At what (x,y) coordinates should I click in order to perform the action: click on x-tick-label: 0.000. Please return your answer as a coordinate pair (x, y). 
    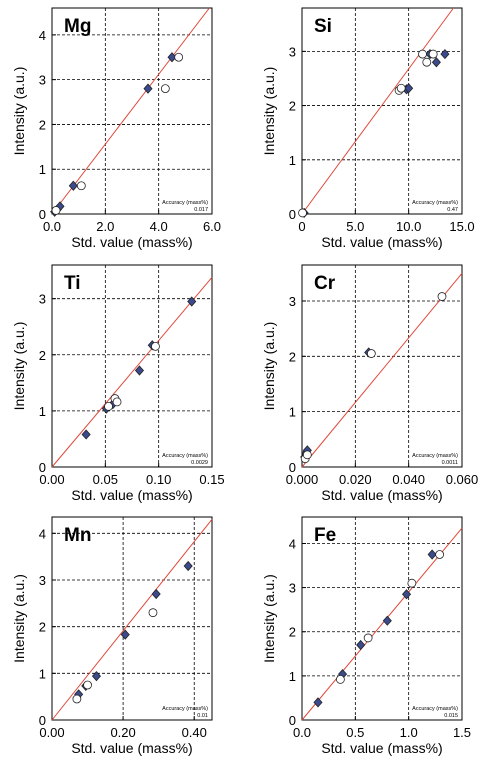
    Looking at the image, I should click on (302, 479).